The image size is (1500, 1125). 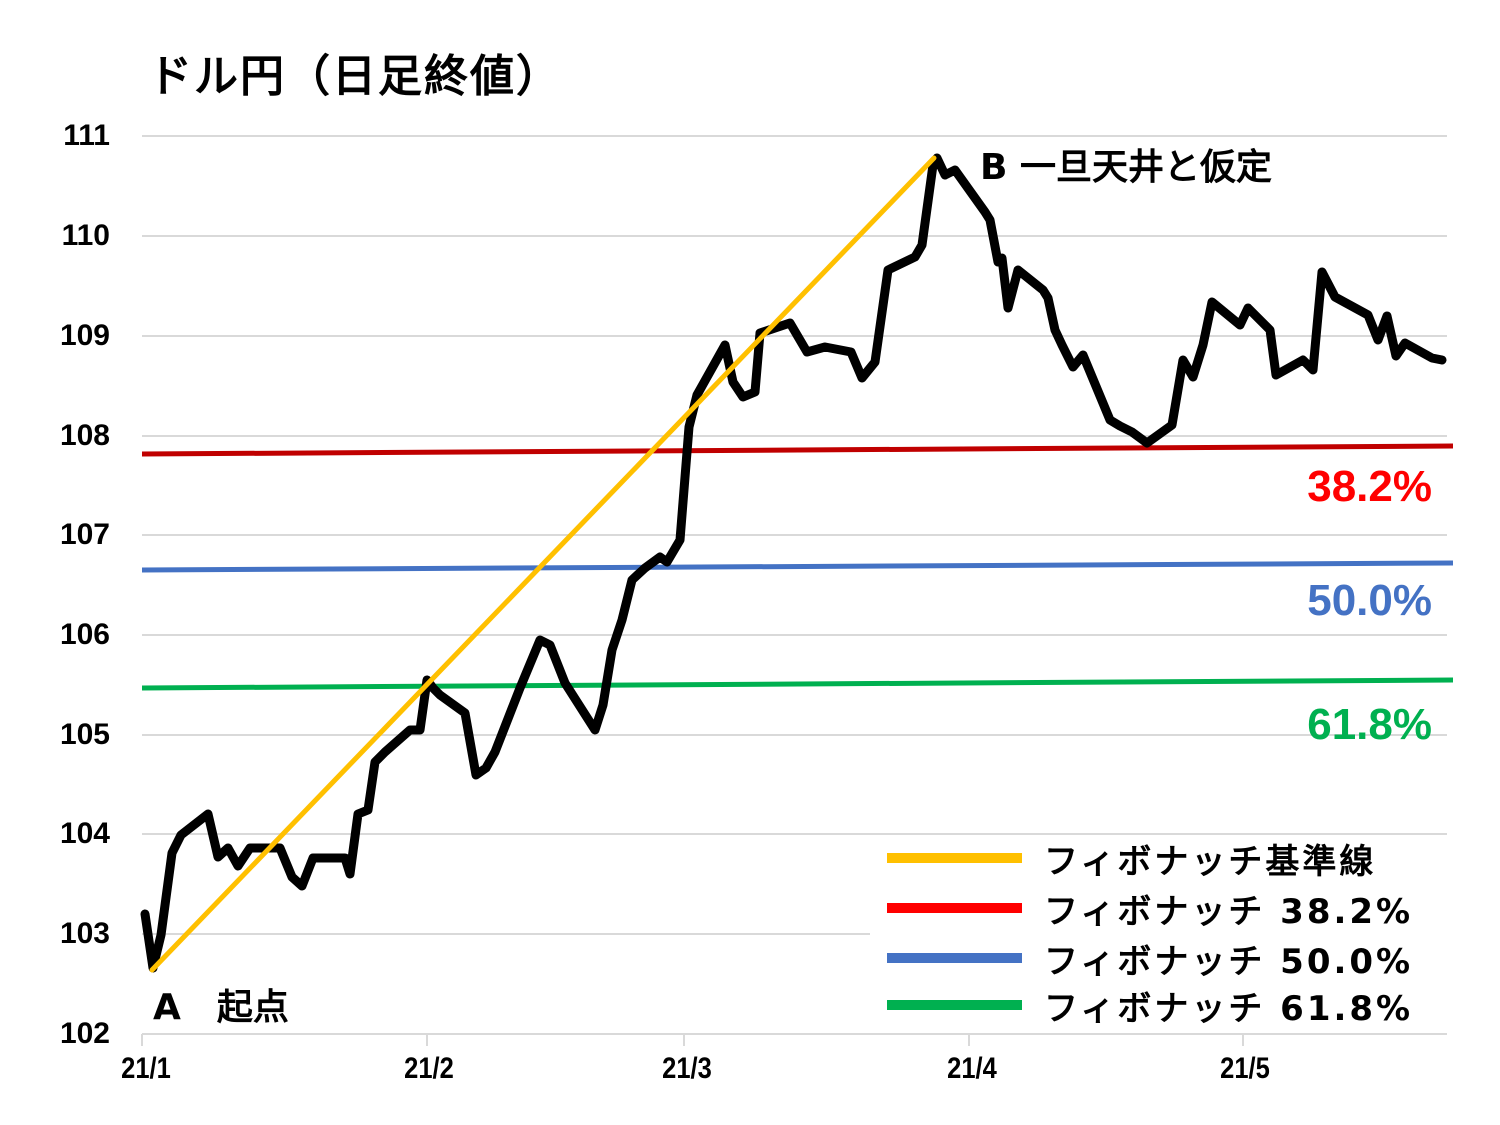 I want to click on legend-item-50-0: フィボナッチ 50.0%, so click(x=1150, y=960).